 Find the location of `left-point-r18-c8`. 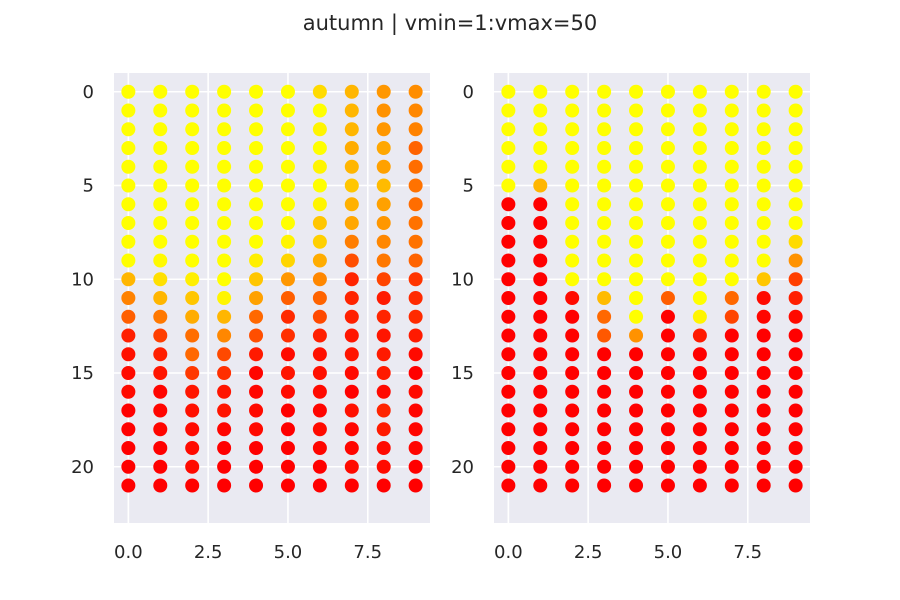

left-point-r18-c8 is located at coordinates (383, 429).